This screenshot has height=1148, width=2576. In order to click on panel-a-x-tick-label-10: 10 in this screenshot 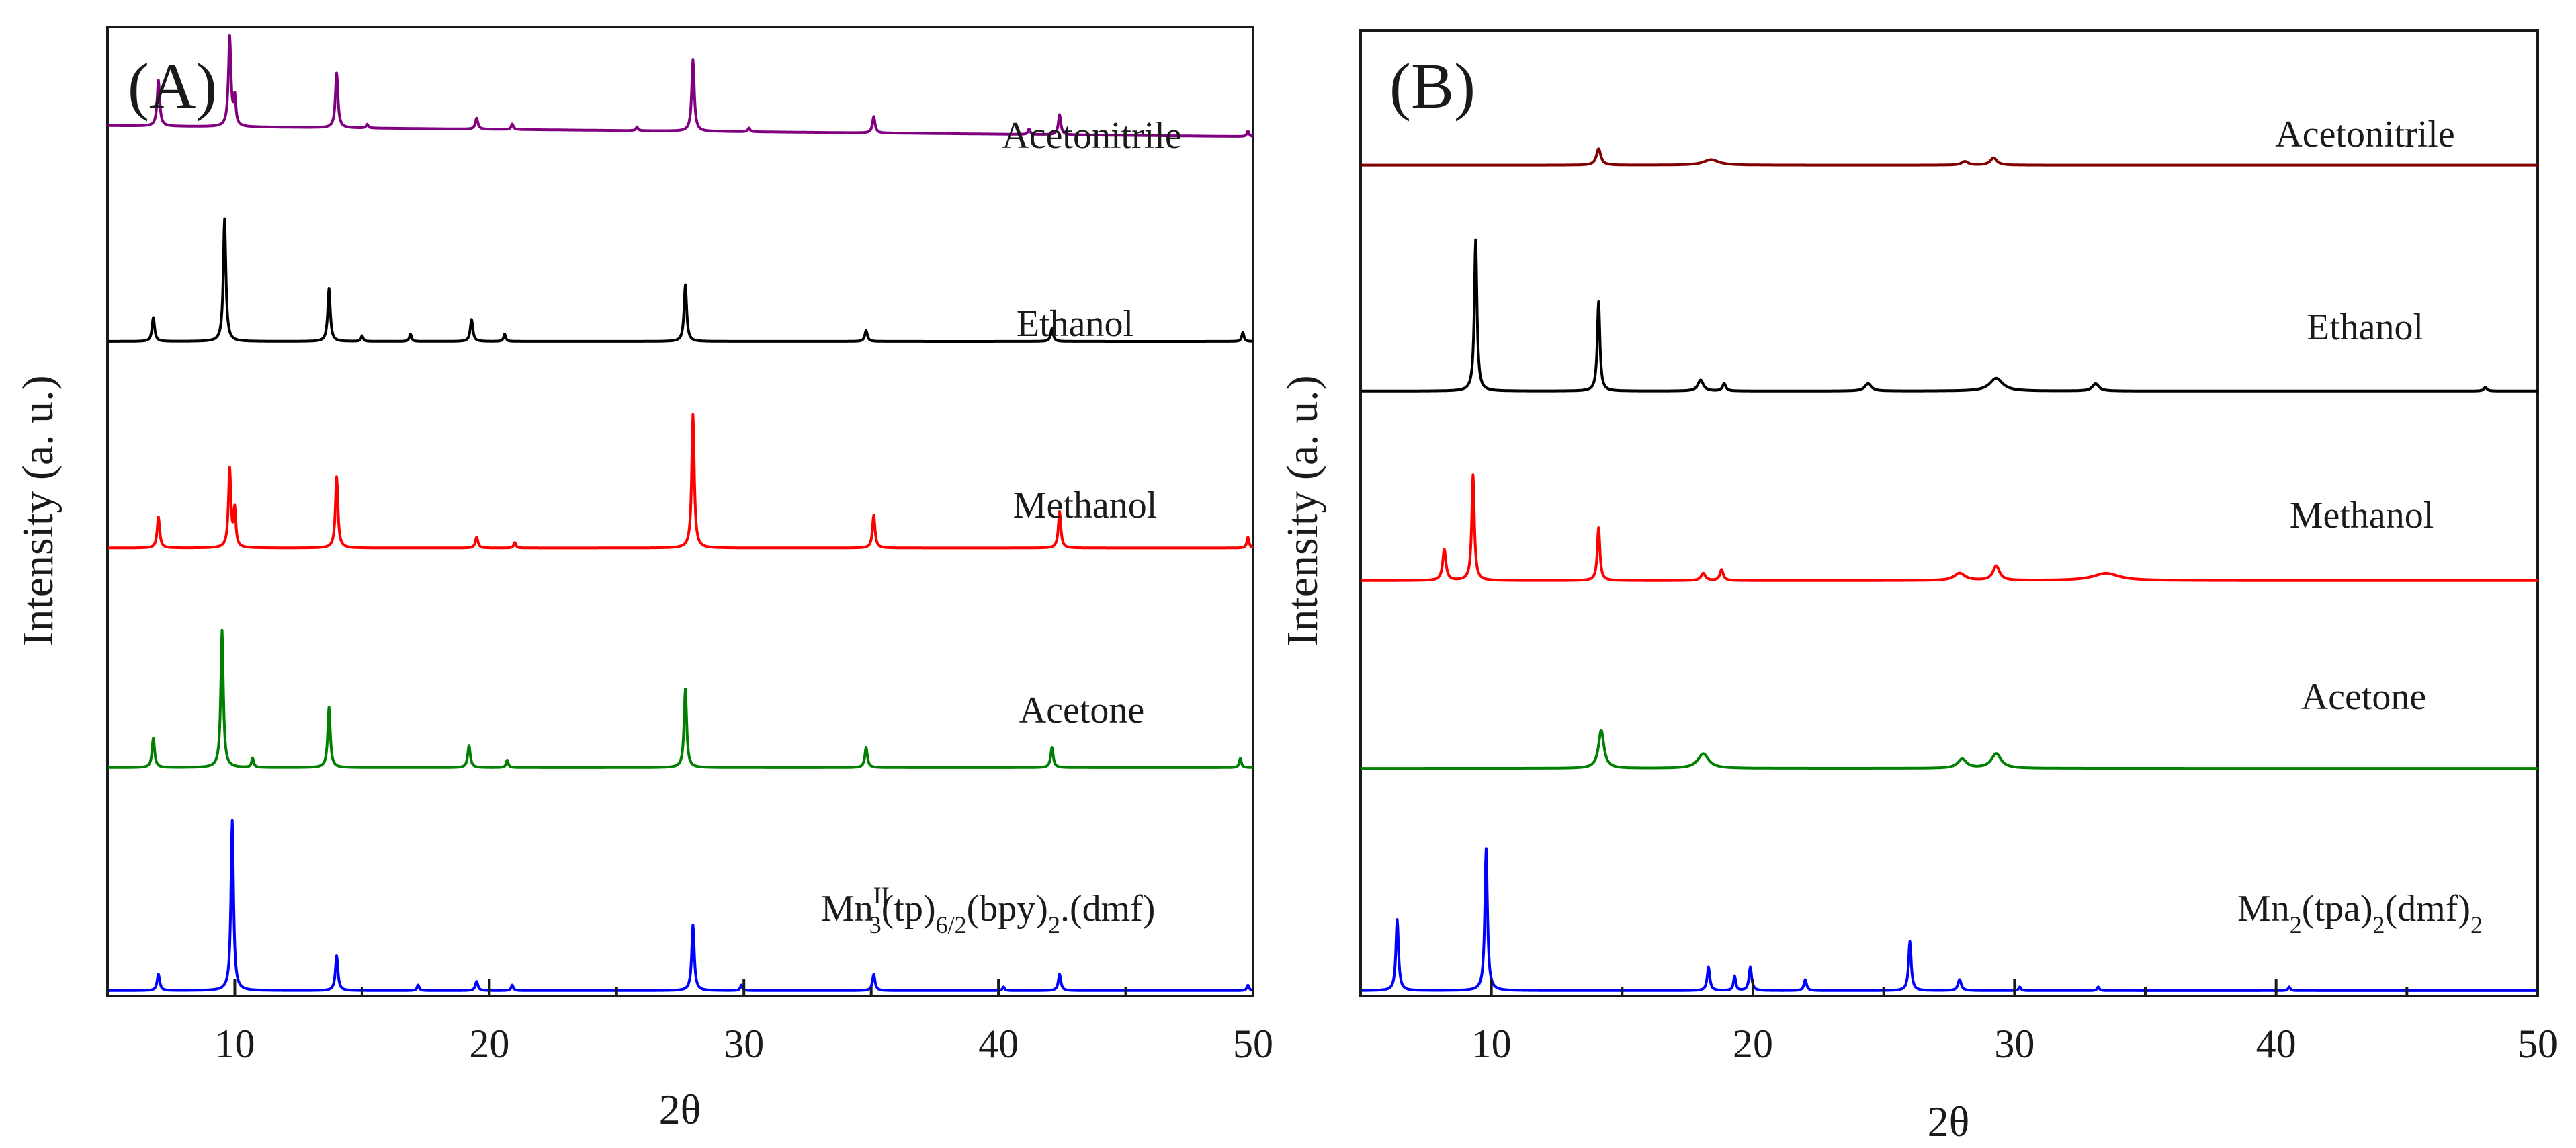, I will do `click(234, 1044)`.